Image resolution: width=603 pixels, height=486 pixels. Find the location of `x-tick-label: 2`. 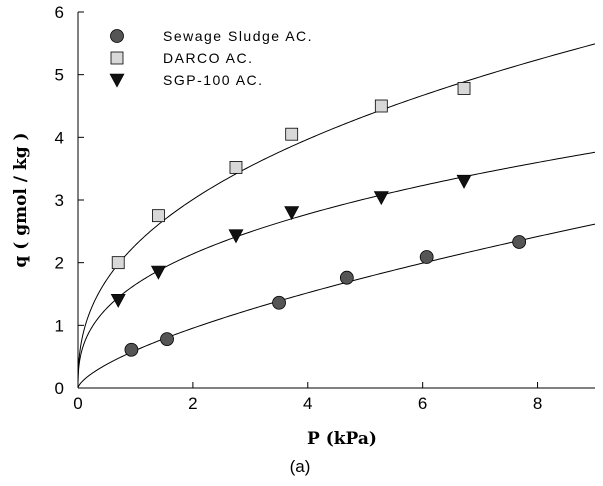

x-tick-label: 2 is located at coordinates (192, 403).